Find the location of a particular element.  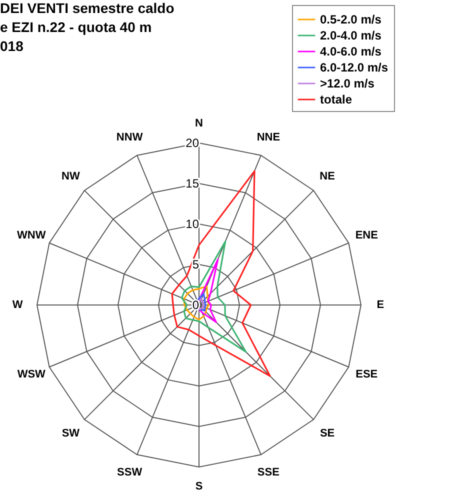

legend-label: totale is located at coordinates (336, 99).